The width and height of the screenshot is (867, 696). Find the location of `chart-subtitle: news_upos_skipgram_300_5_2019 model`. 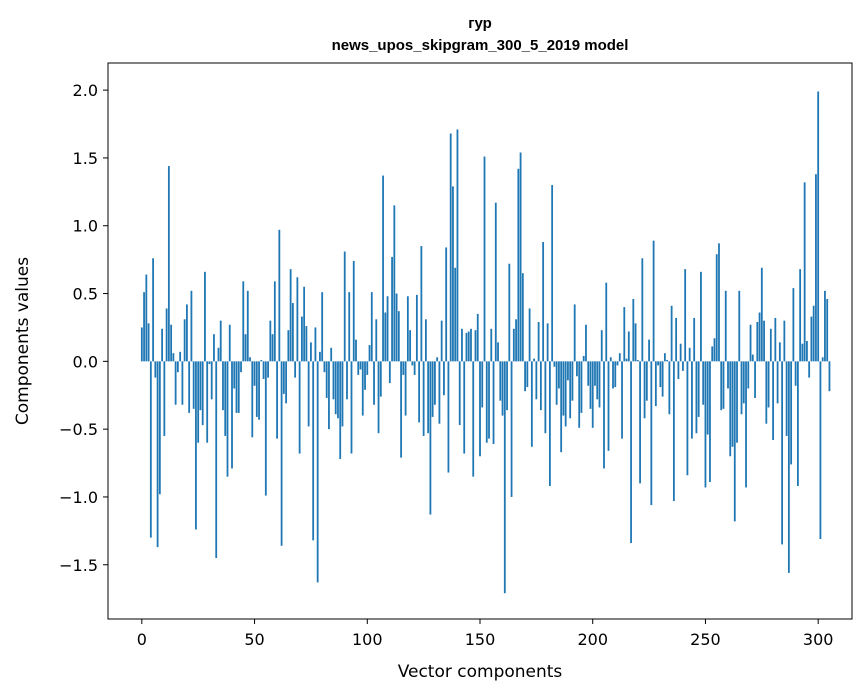

chart-subtitle: news_upos_skipgram_300_5_2019 model is located at coordinates (480, 45).